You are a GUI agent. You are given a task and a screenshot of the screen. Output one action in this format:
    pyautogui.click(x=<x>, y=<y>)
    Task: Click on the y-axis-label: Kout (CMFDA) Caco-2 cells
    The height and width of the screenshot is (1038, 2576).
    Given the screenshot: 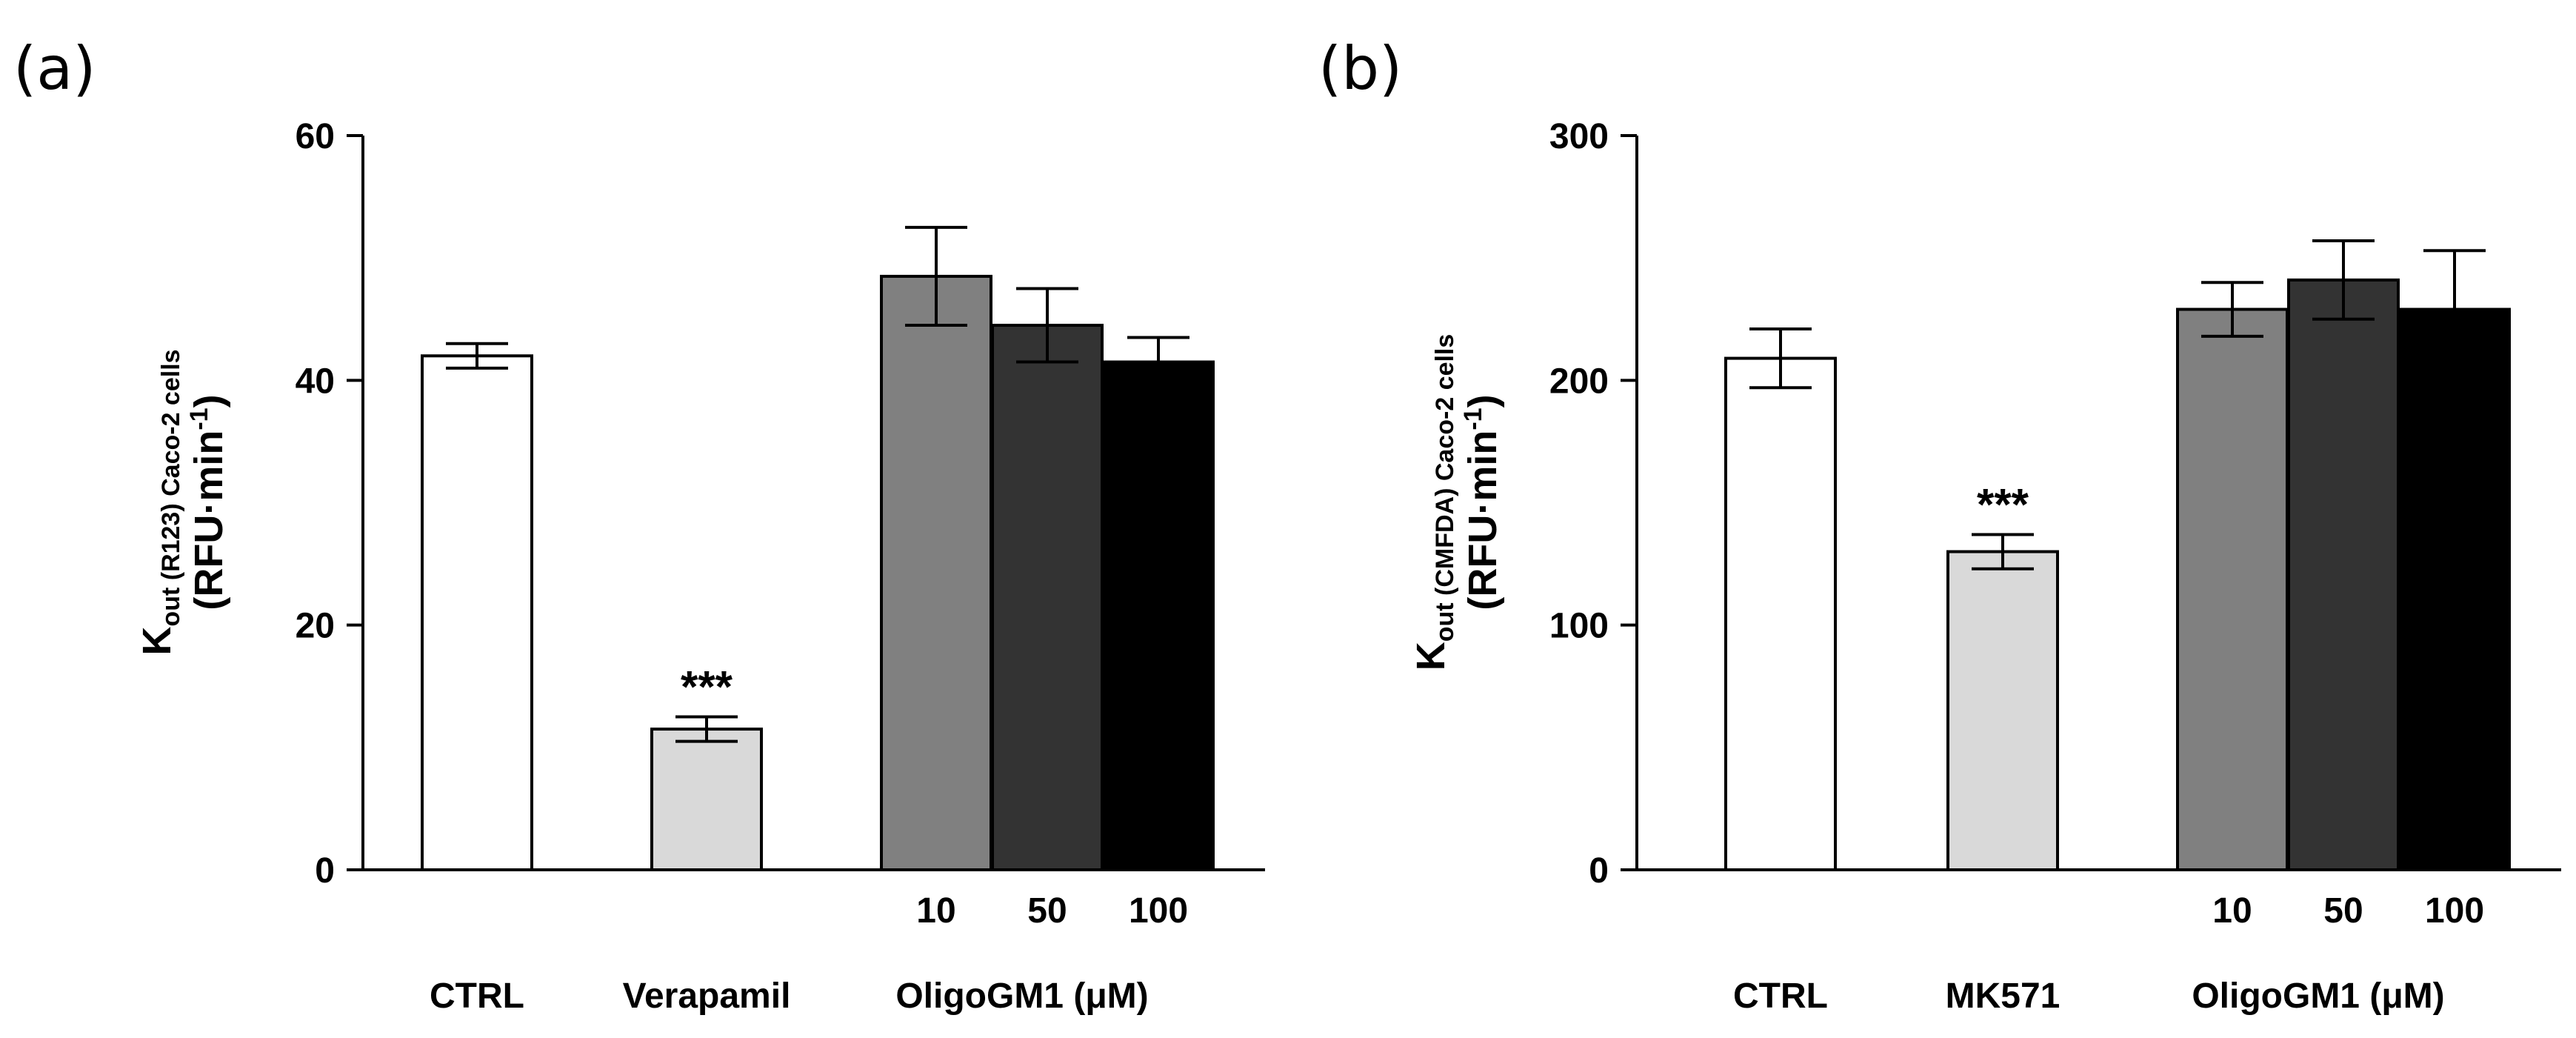 What is the action you would take?
    pyautogui.click(x=1434, y=502)
    